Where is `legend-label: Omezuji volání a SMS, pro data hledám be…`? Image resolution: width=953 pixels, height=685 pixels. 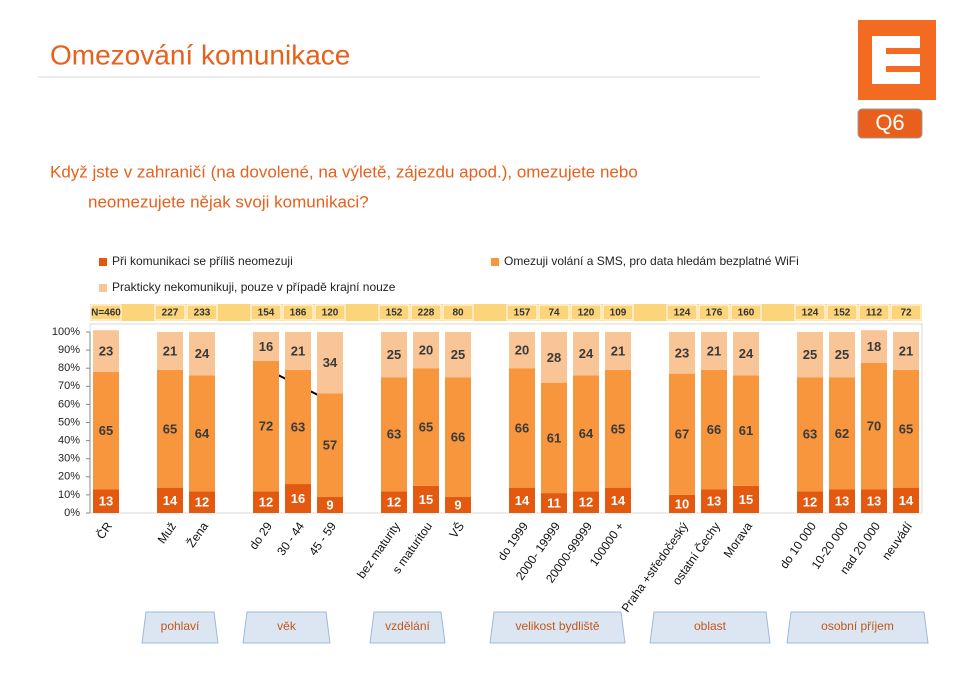 legend-label: Omezuji volání a SMS, pro data hledám be… is located at coordinates (651, 261).